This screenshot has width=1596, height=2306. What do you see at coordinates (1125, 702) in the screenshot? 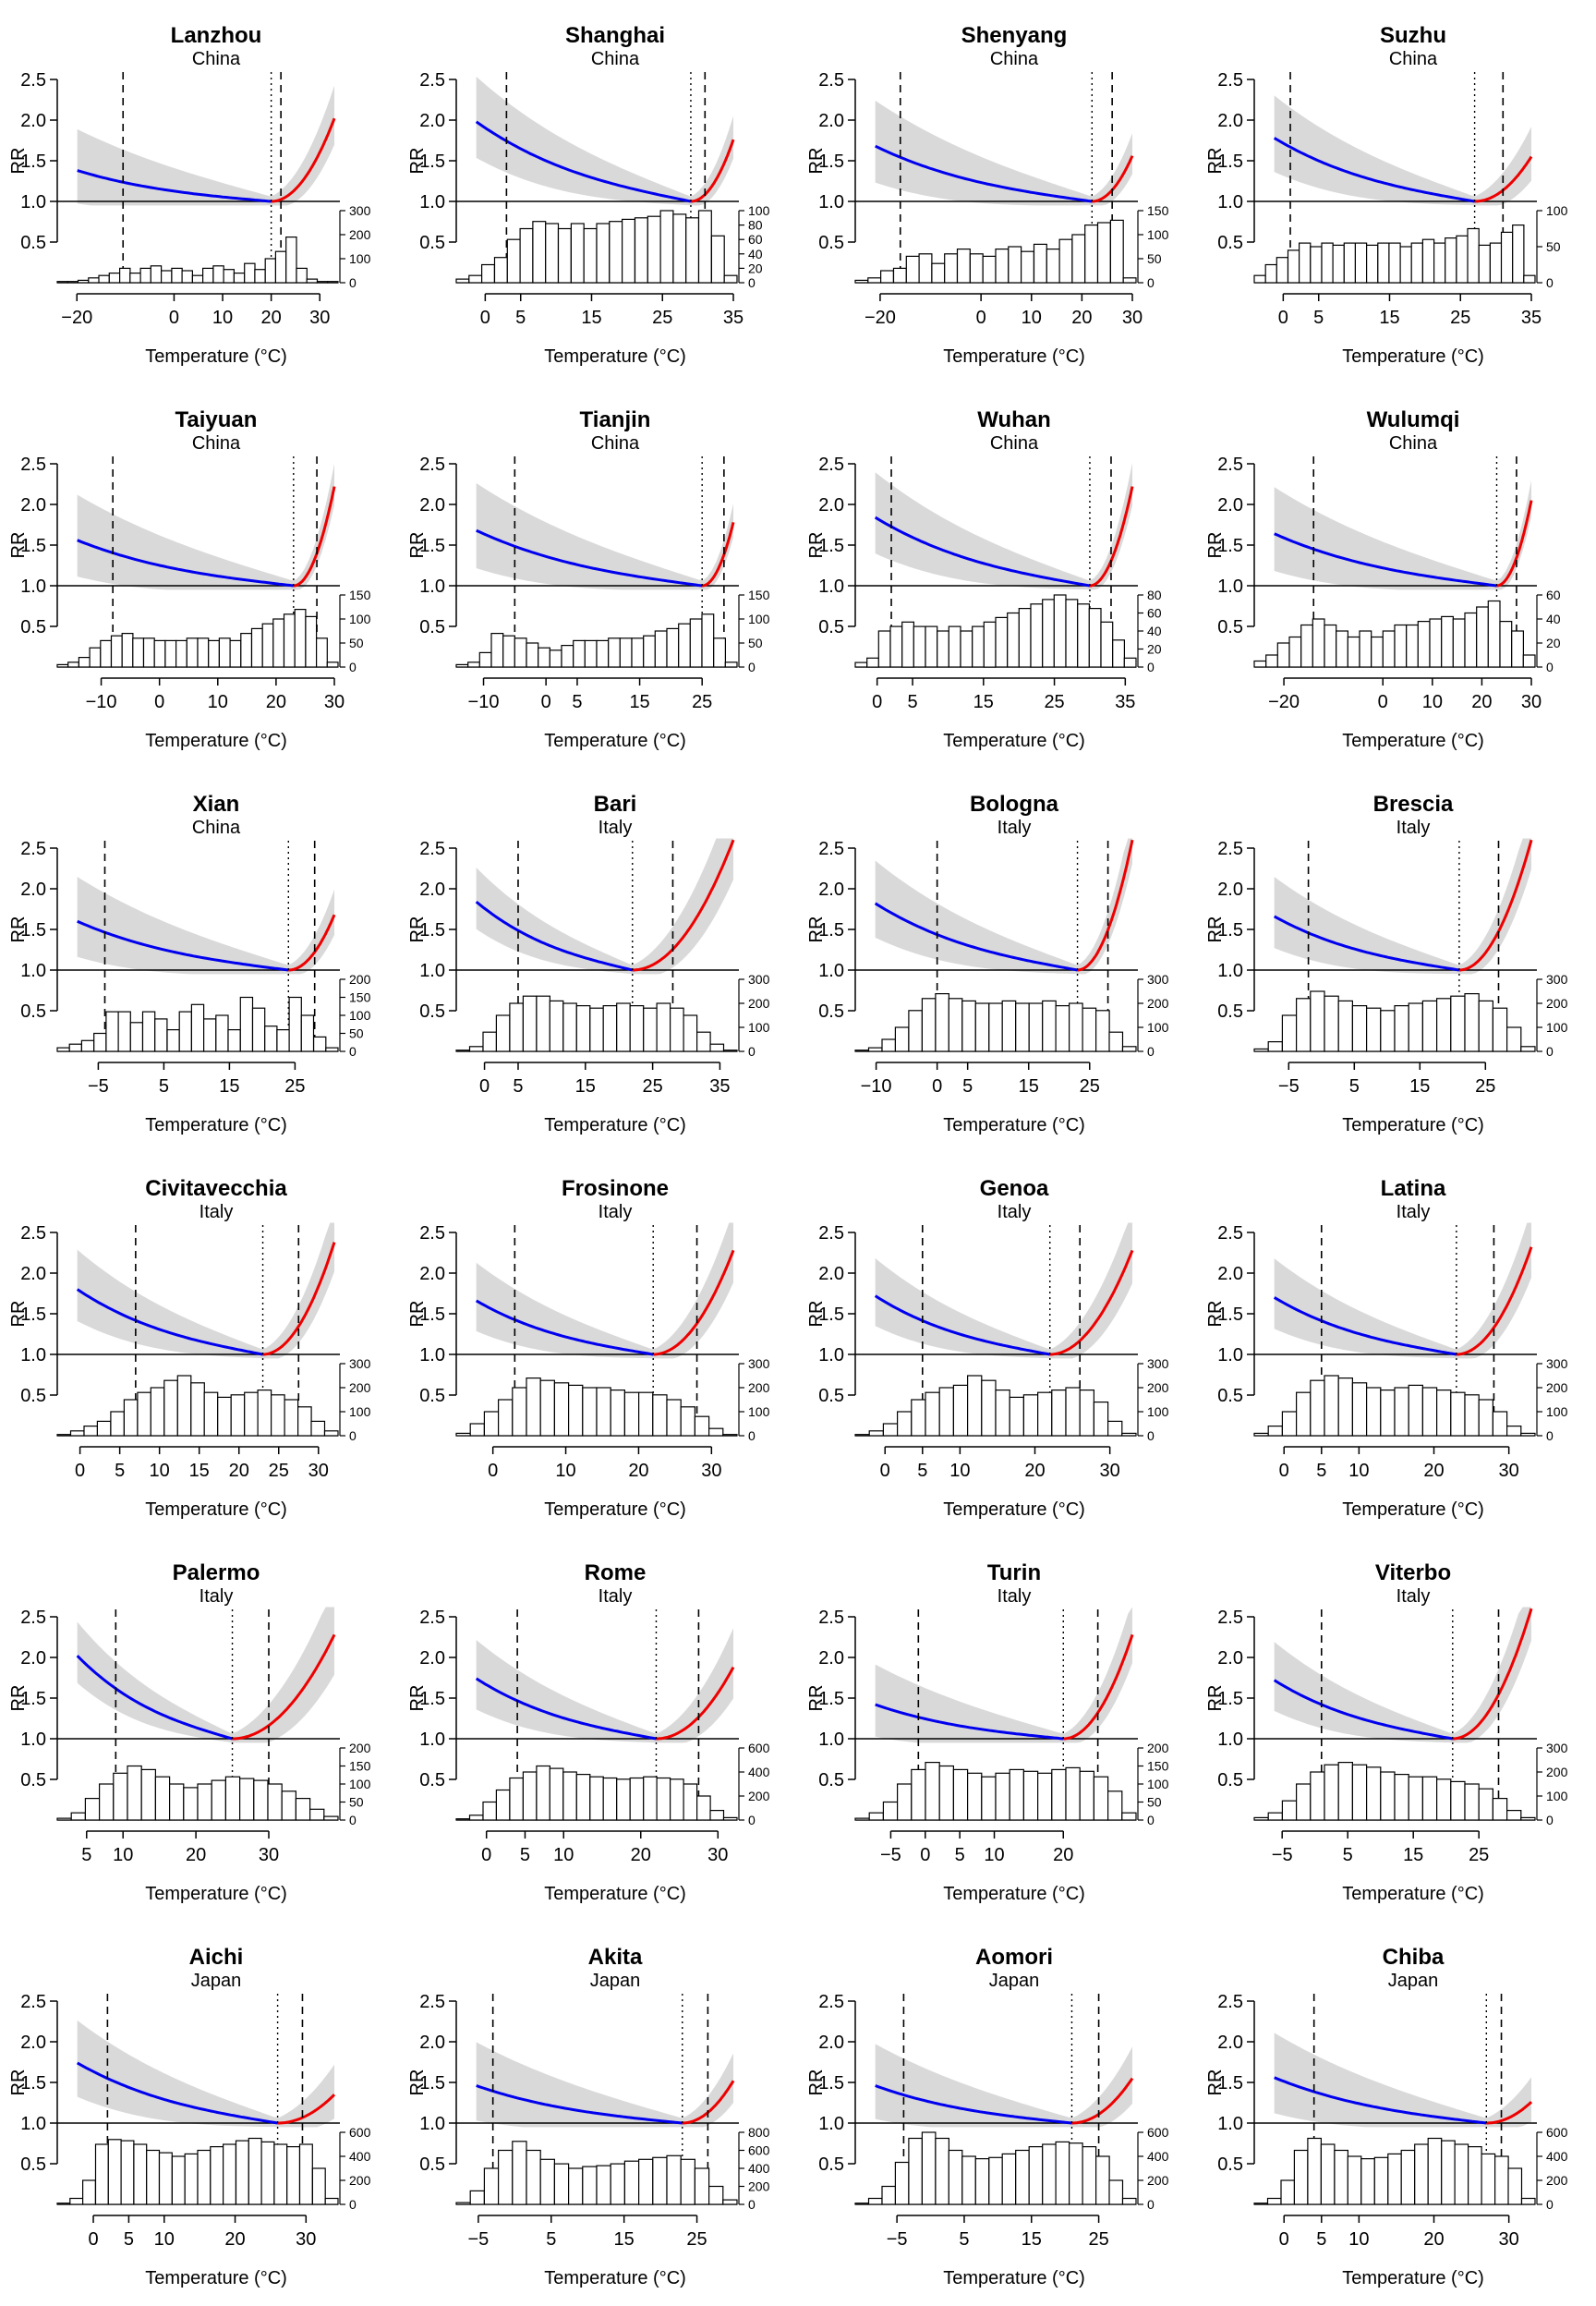
I see `temperature-tick-label: 35` at bounding box center [1125, 702].